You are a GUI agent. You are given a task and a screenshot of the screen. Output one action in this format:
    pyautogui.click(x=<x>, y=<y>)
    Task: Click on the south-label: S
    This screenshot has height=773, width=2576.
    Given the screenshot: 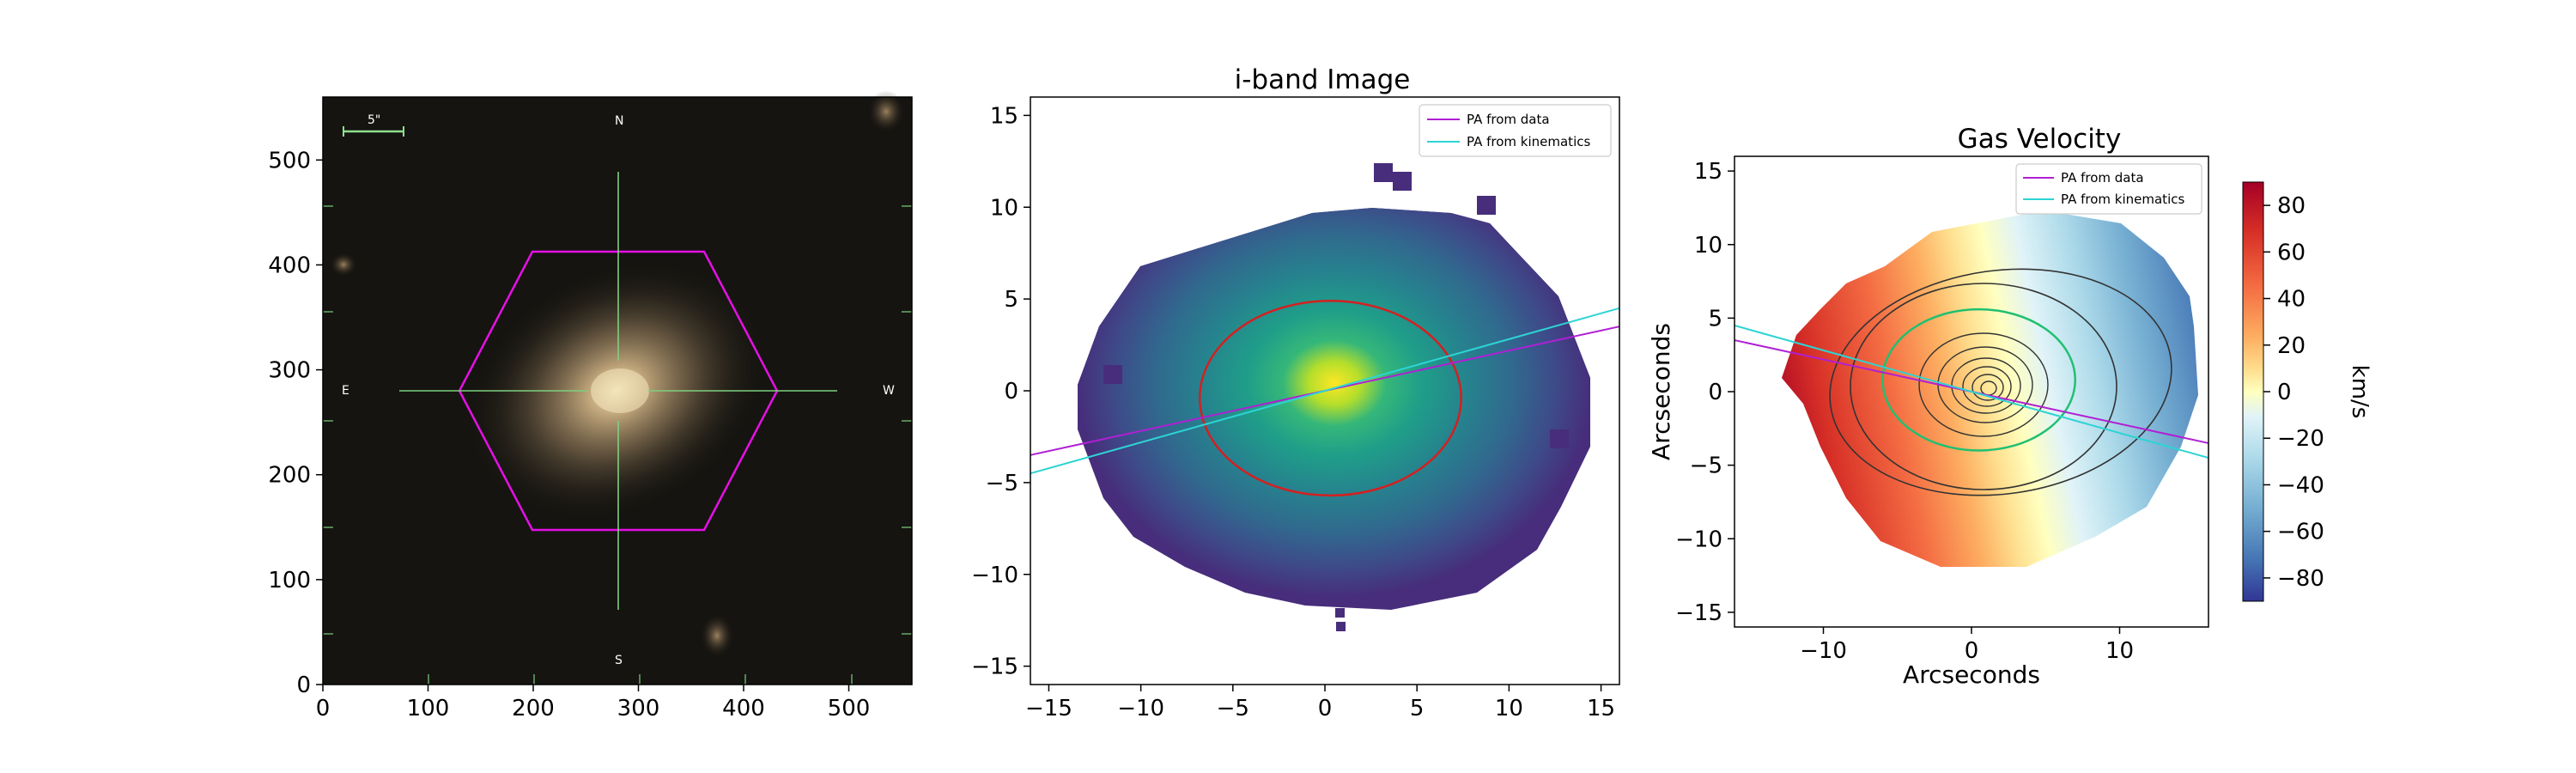 What is the action you would take?
    pyautogui.click(x=619, y=660)
    